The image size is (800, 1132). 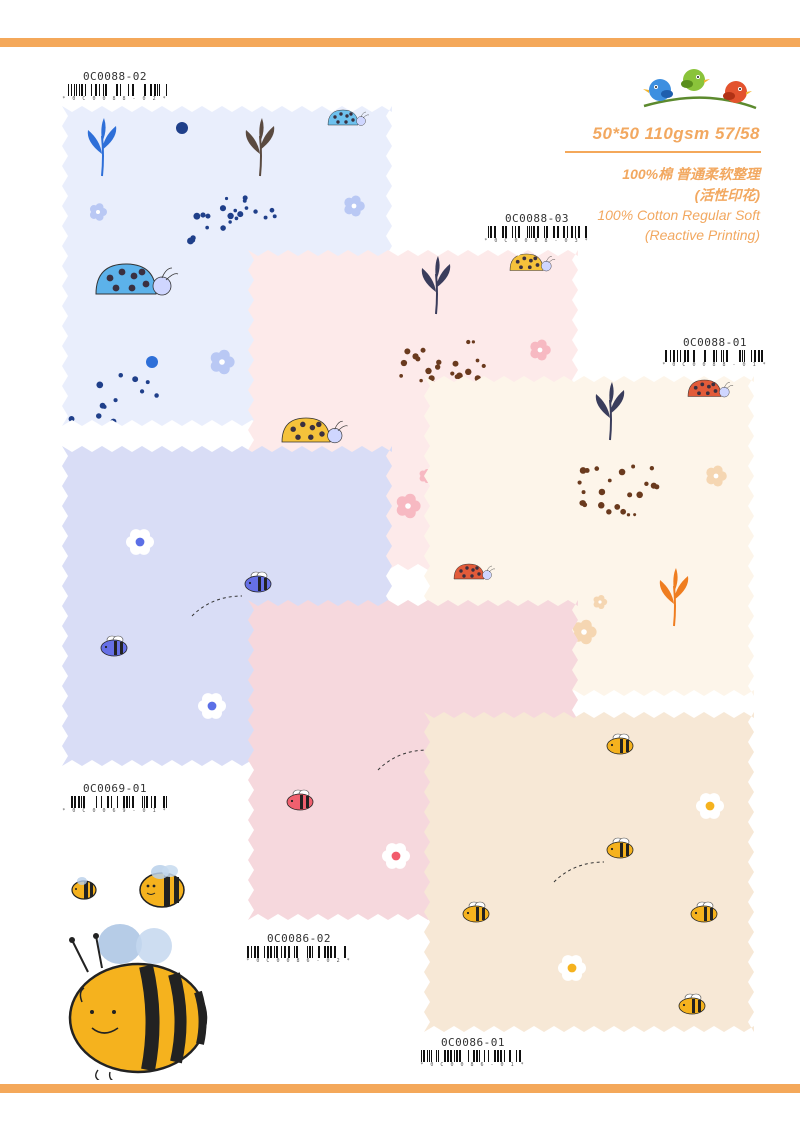 What do you see at coordinates (115, 811) in the screenshot?
I see `barcode-caption: * 0 C 0 0 6 9 - 0 1 *` at bounding box center [115, 811].